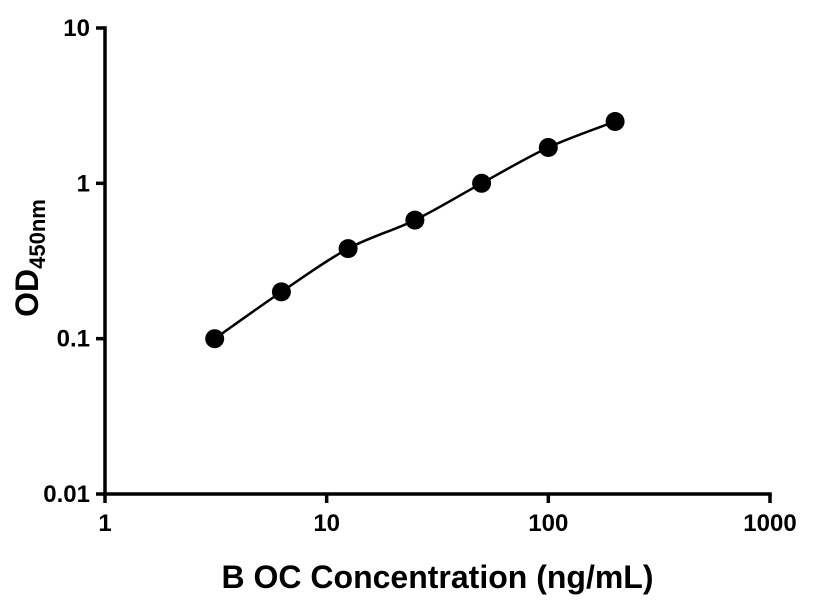 This screenshot has height=612, width=816. Describe the element at coordinates (769, 523) in the screenshot. I see `x-tick-label: 1000` at that location.